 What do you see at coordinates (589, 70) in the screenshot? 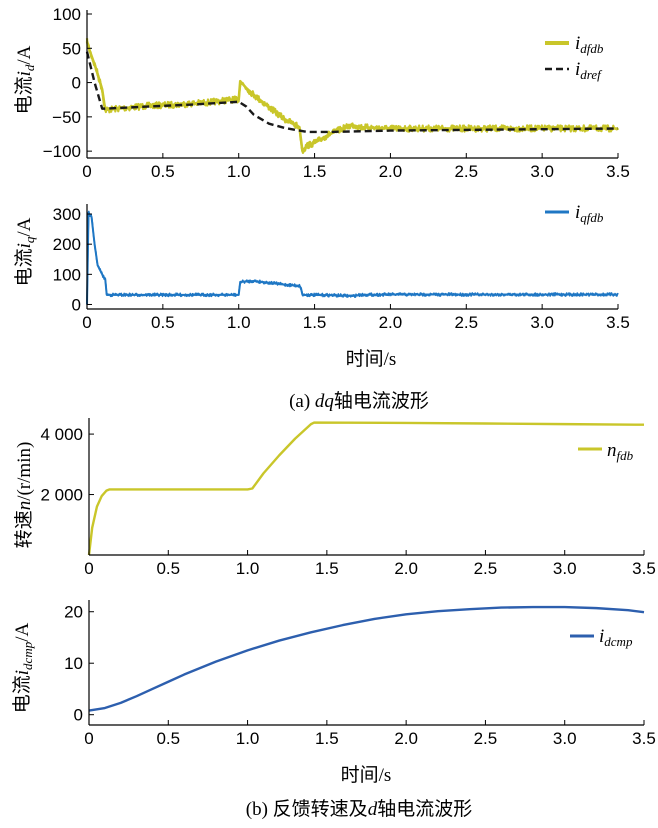
I see `legend-label-idref: idref` at bounding box center [589, 70].